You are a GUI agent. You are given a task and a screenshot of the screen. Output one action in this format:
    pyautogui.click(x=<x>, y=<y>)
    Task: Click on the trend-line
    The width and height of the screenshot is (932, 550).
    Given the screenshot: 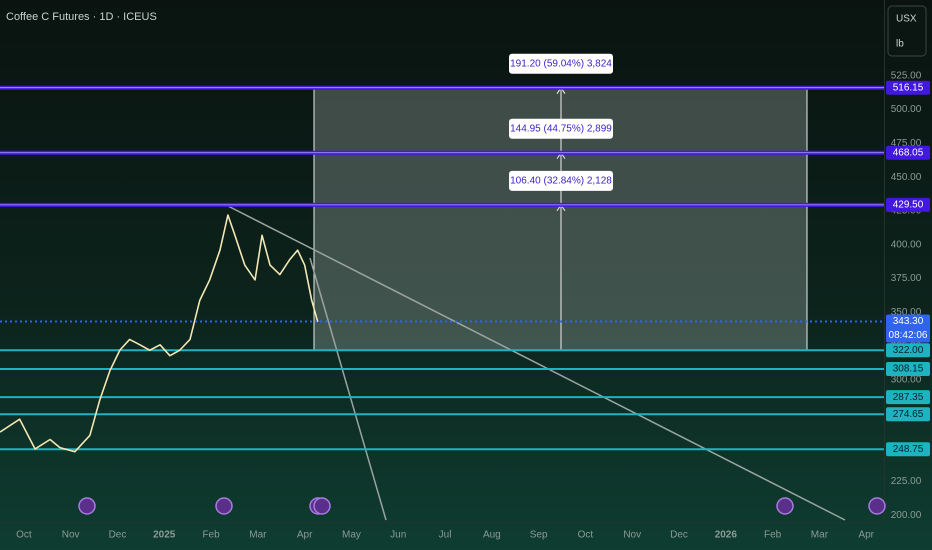 What is the action you would take?
    pyautogui.click(x=348, y=389)
    